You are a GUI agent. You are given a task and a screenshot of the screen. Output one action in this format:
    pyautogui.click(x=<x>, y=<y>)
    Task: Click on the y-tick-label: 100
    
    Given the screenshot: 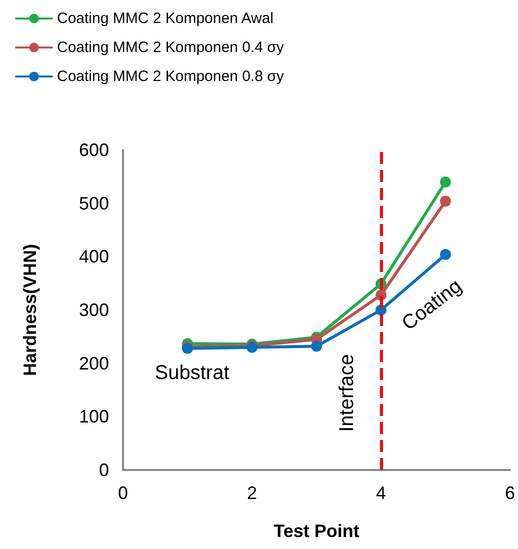 What is the action you would take?
    pyautogui.click(x=93, y=416)
    